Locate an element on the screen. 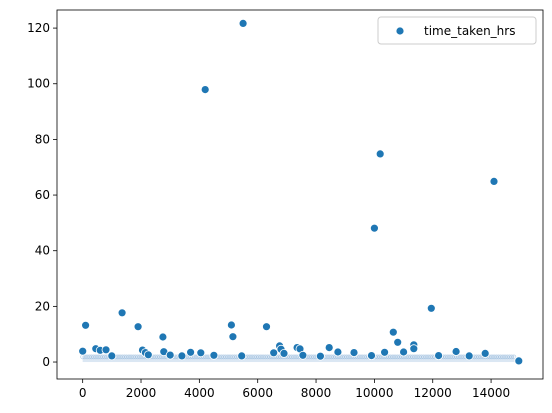  y-tick-label: 20 is located at coordinates (42, 306).